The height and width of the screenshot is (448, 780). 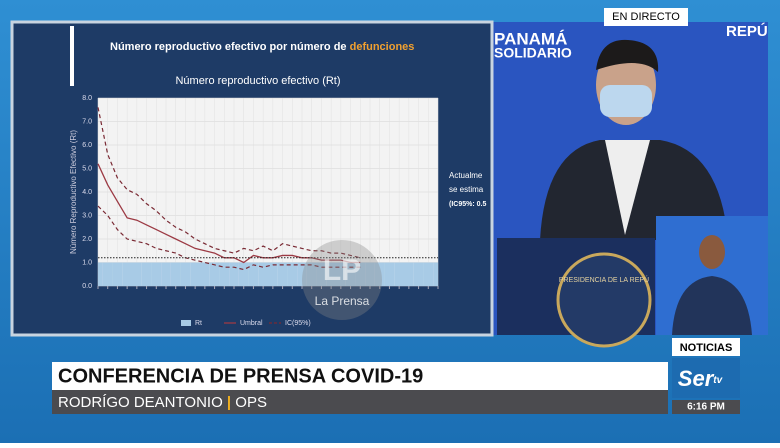 I want to click on y-tick-label: 4.0, so click(x=87, y=192).